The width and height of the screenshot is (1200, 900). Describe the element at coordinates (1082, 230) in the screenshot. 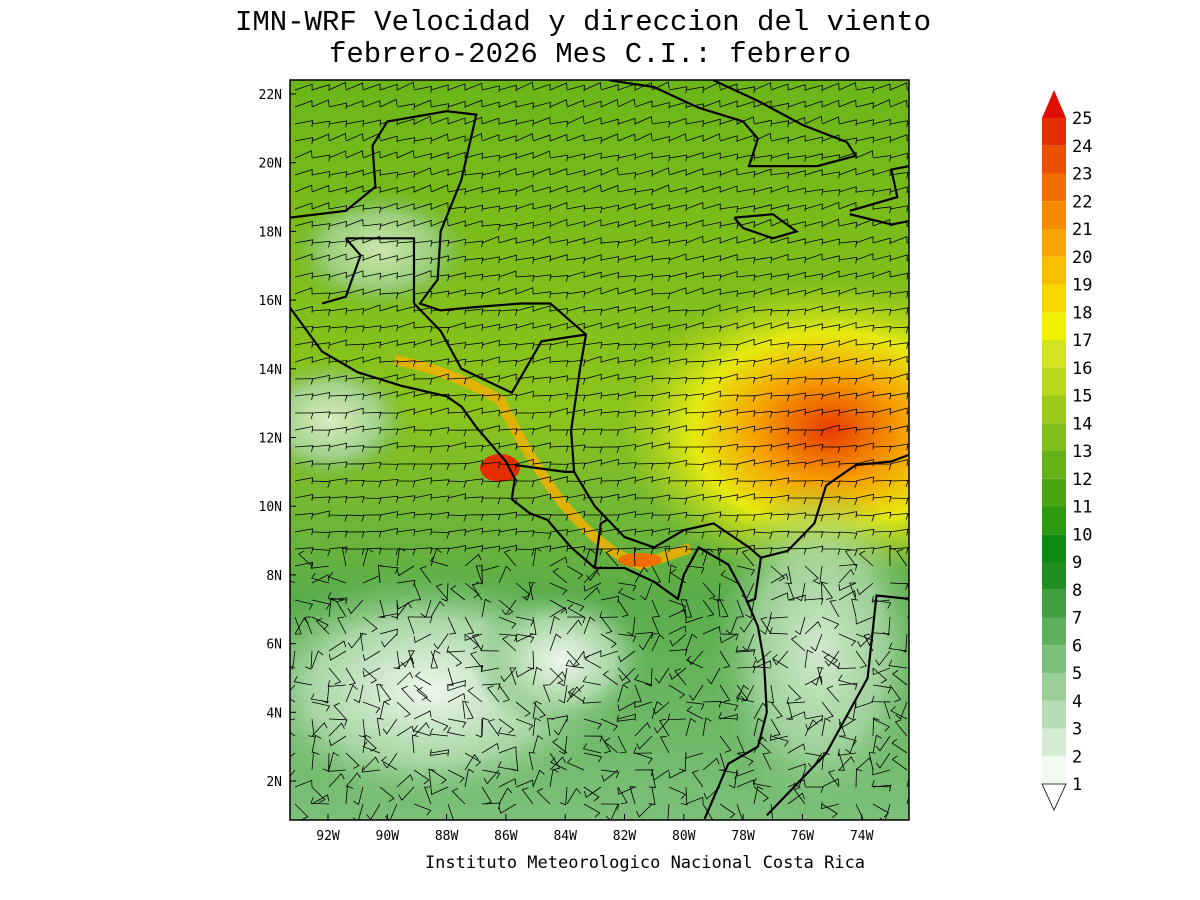

I see `colorbar-label: 21` at that location.